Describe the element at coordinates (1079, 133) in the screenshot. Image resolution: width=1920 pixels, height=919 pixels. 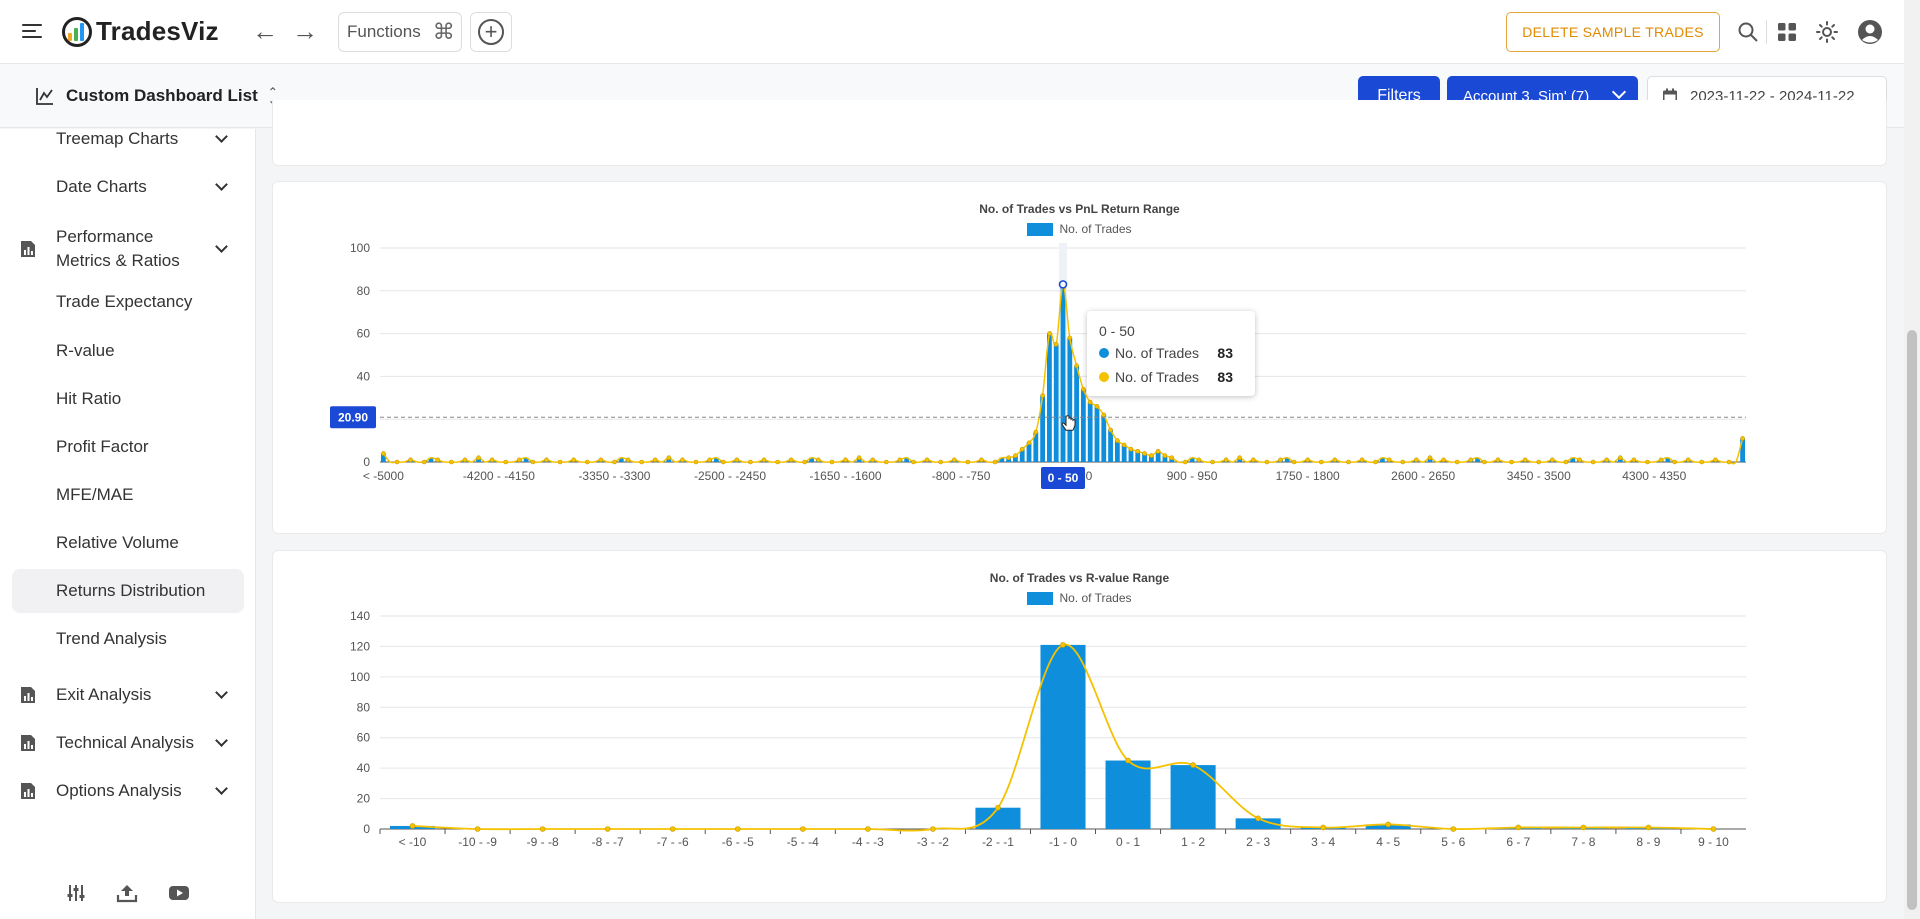
I see `previous-chart-card` at that location.